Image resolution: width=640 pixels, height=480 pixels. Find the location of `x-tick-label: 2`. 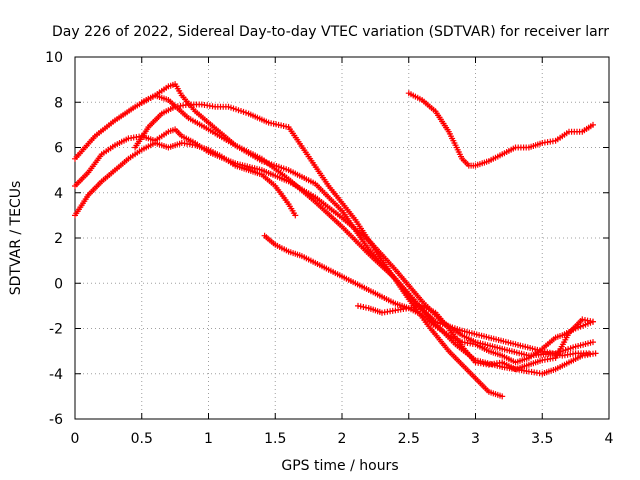

x-tick-label: 2 is located at coordinates (342, 439).